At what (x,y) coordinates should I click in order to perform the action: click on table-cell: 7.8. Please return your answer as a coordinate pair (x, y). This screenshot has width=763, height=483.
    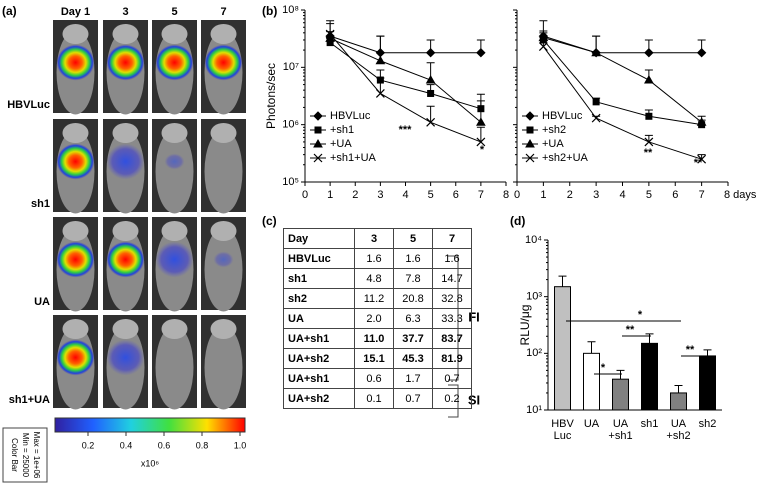
    Looking at the image, I should click on (413, 278).